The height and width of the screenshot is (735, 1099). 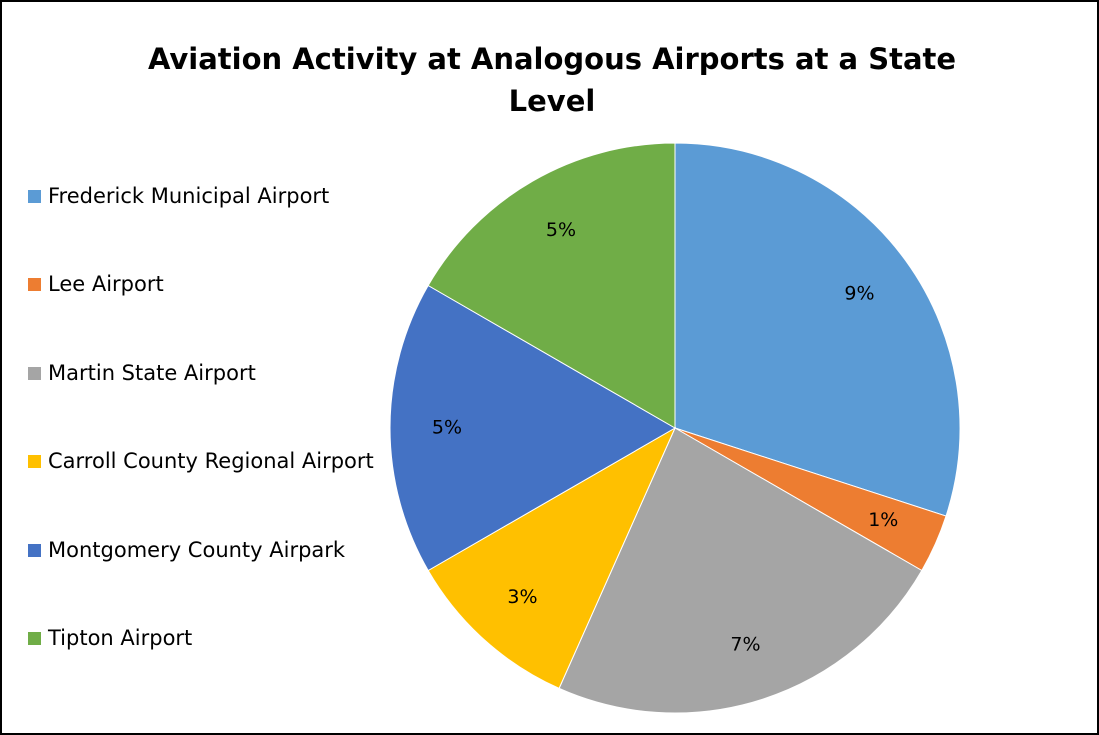 I want to click on legend-entry: Carroll County Regional Airport, so click(x=213, y=461).